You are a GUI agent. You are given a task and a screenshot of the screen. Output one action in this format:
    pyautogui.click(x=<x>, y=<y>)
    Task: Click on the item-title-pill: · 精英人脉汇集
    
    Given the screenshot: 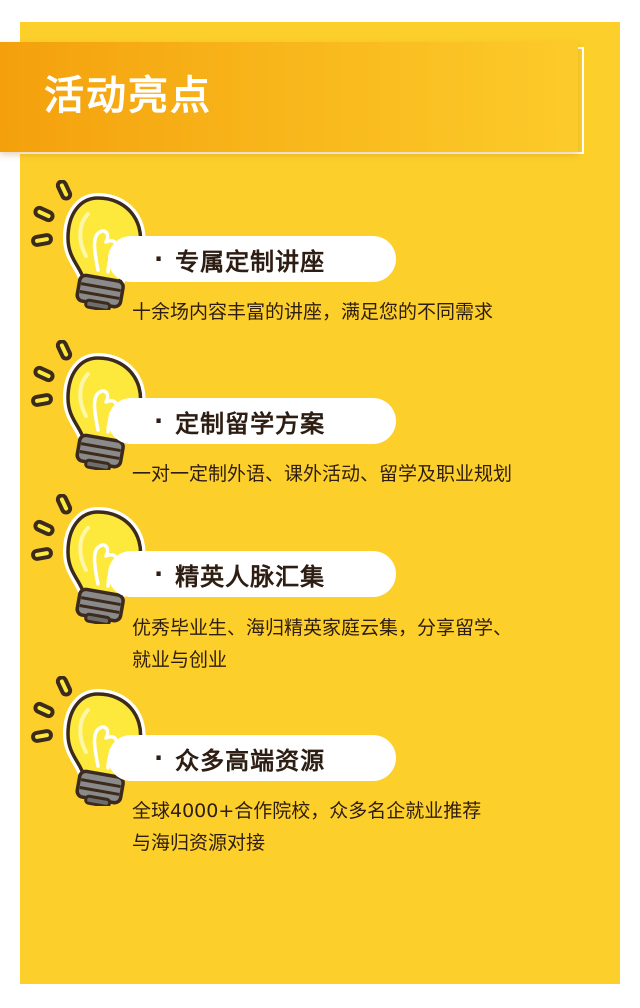 What is the action you would take?
    pyautogui.click(x=252, y=574)
    